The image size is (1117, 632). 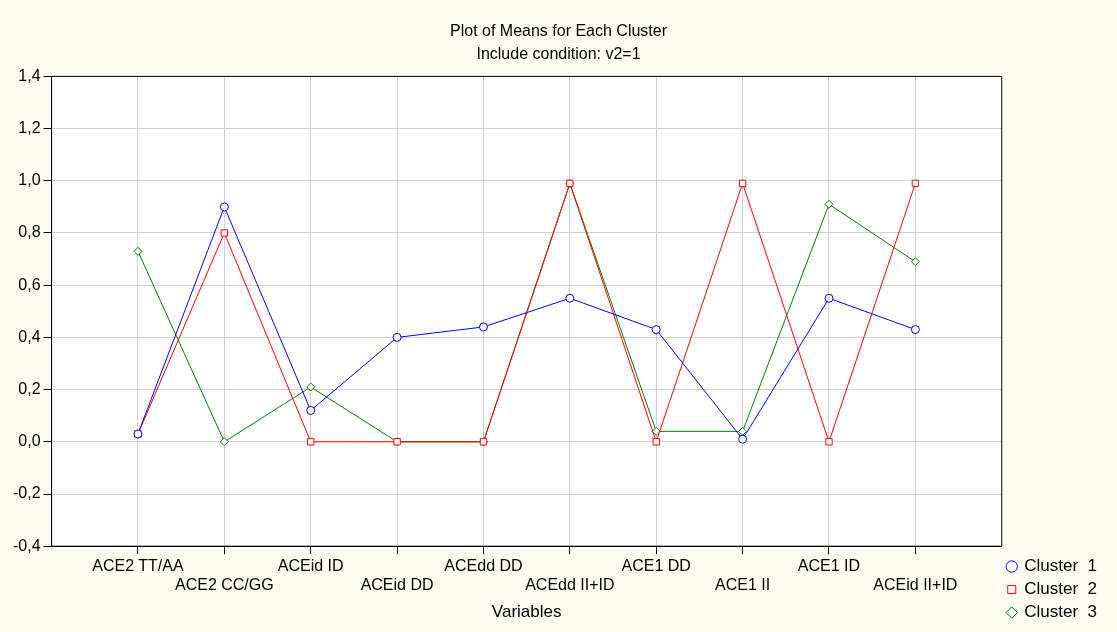 What do you see at coordinates (29, 441) in the screenshot?
I see `y-tick-label: 0,0` at bounding box center [29, 441].